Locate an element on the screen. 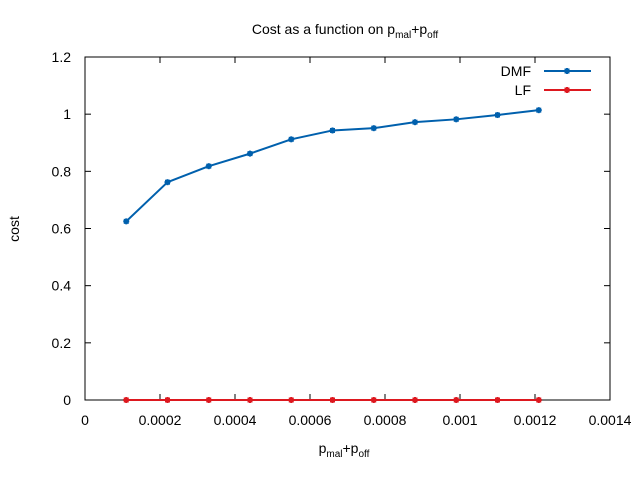 The image size is (640, 485). x-tick-label: 0.001 is located at coordinates (459, 420).